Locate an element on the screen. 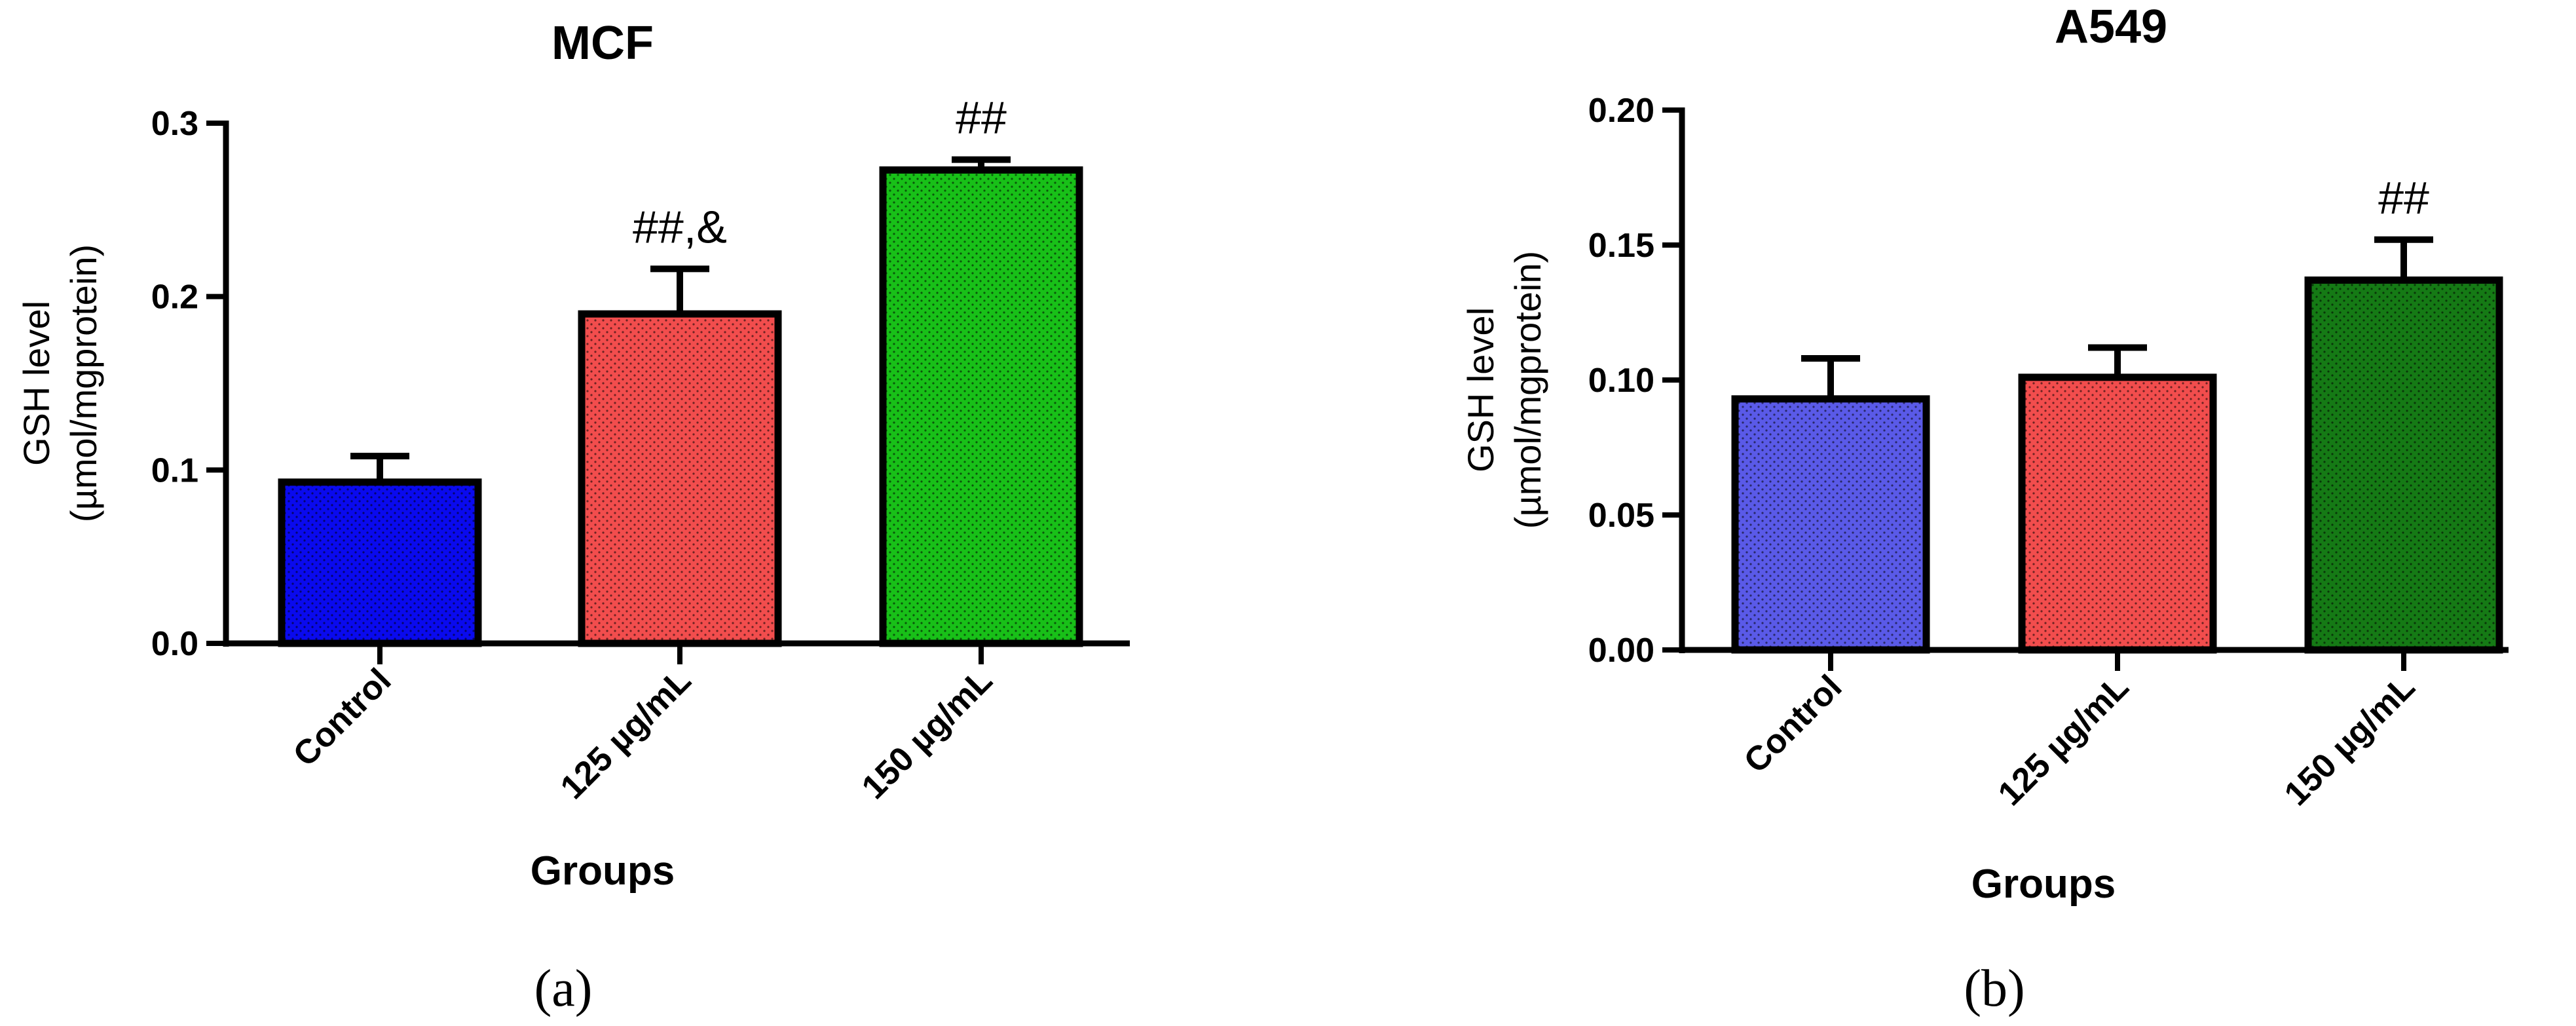 The width and height of the screenshot is (2576, 1026). y-tick-label: 0.20 is located at coordinates (1621, 111).